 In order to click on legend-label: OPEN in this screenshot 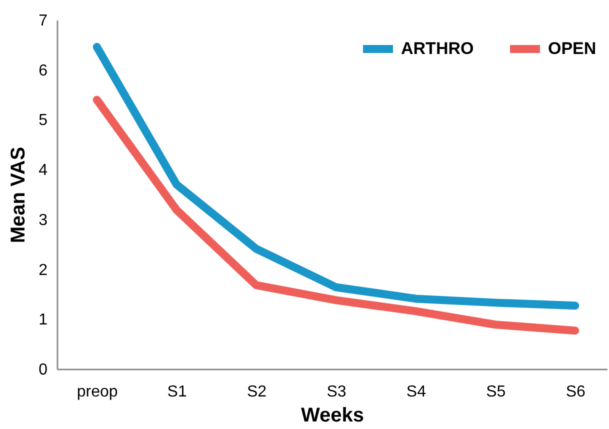, I will do `click(572, 48)`.